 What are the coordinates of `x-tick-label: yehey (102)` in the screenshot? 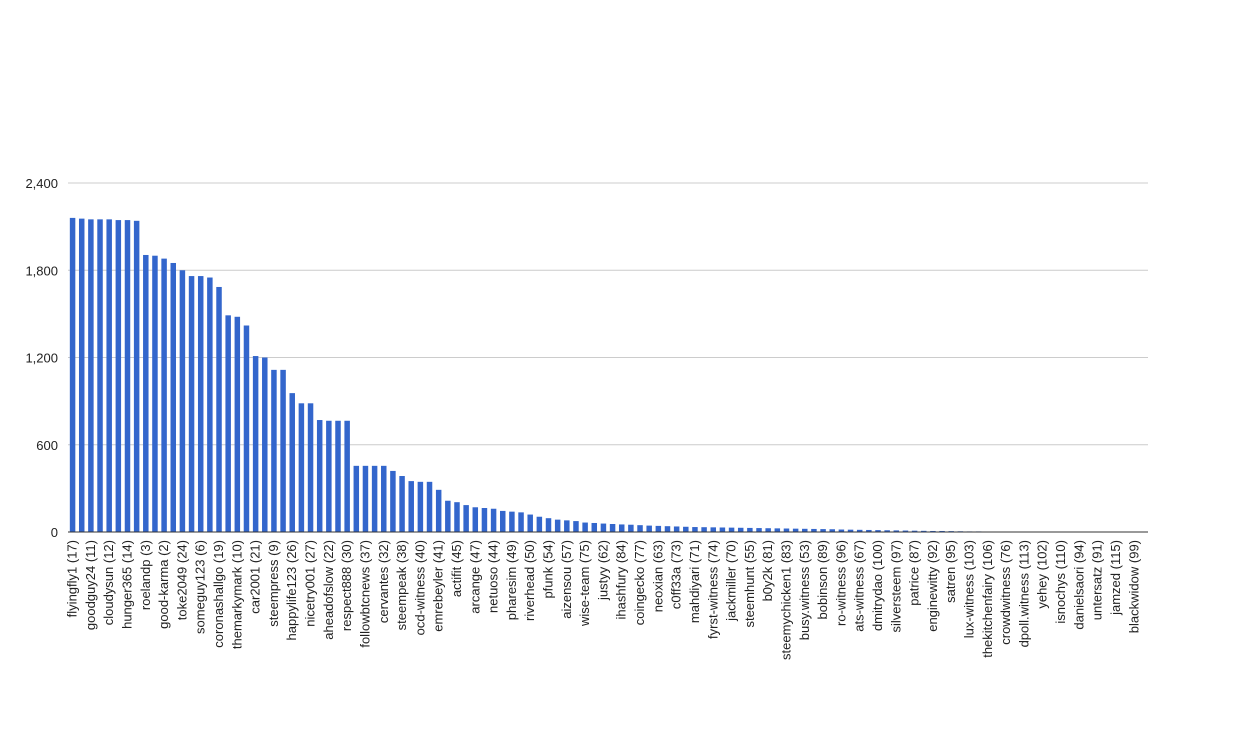 It's located at (1042, 574).